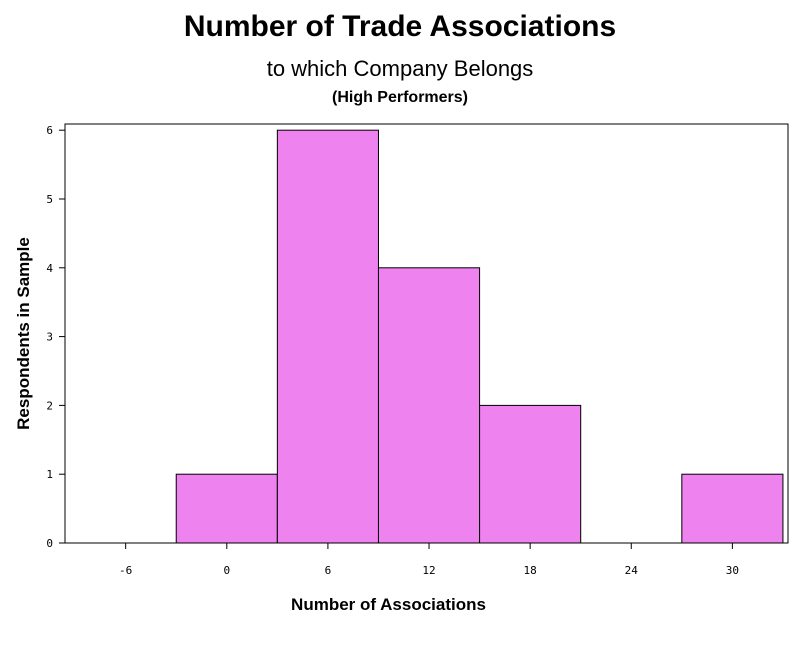  I want to click on y-tick-label: 6, so click(49, 130).